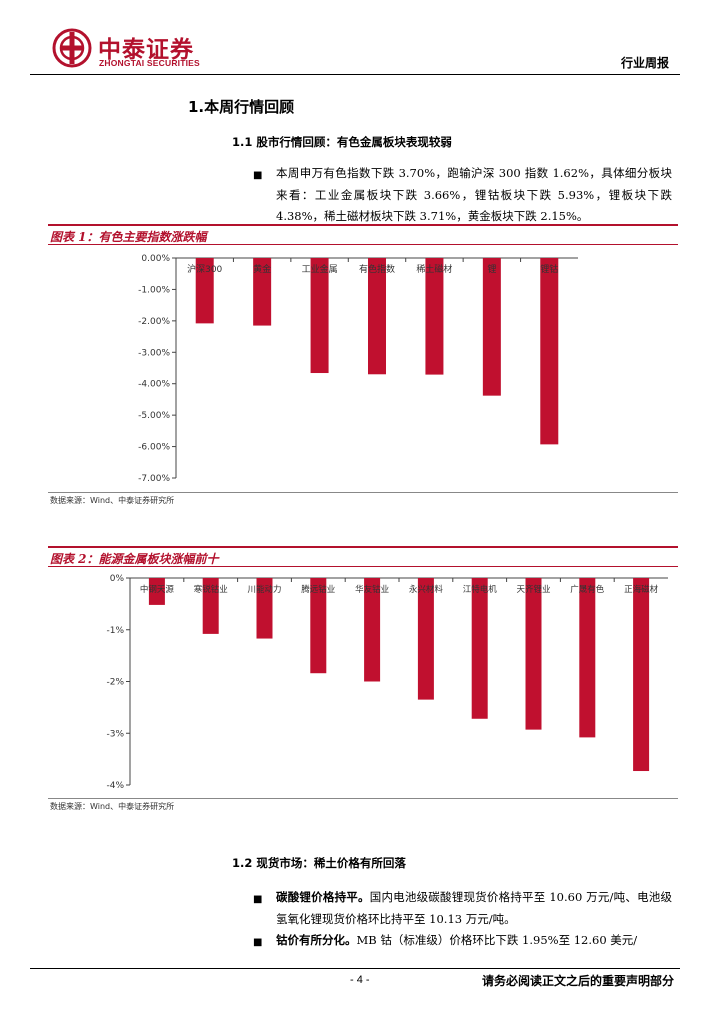 This screenshot has height=1024, width=724. What do you see at coordinates (154, 416) in the screenshot?
I see `y-tick-label: -5.00%` at bounding box center [154, 416].